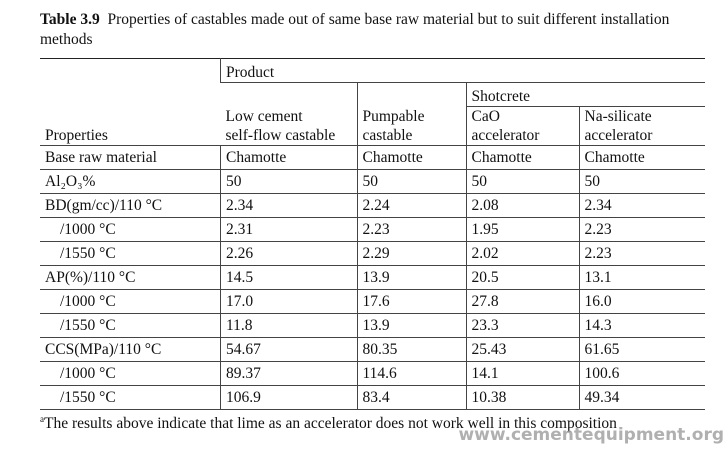  I want to click on cell: 2.29, so click(411, 253).